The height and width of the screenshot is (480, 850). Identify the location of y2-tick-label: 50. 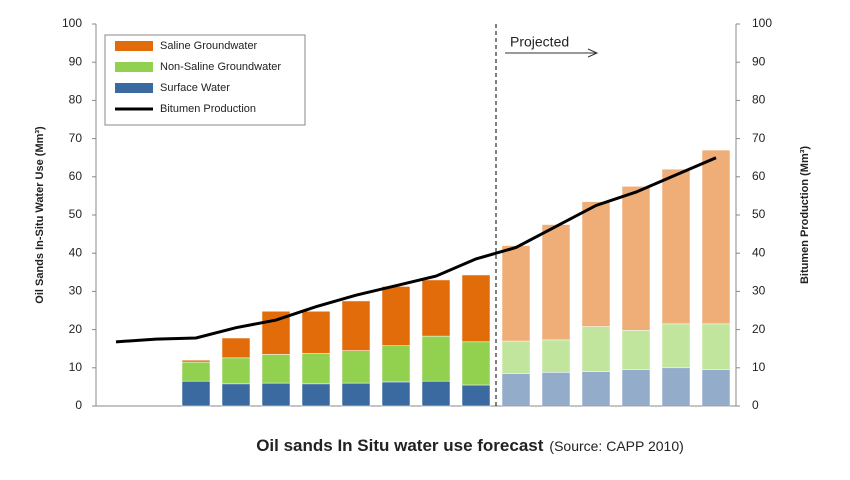
(759, 214).